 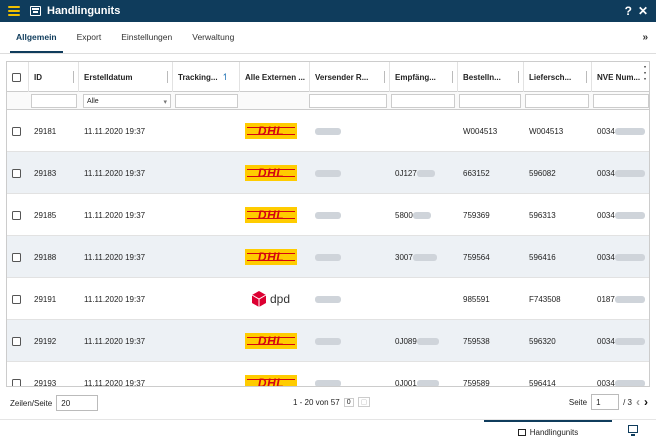 What do you see at coordinates (328, 430) in the screenshot?
I see `task-bar: Handlingunits` at bounding box center [328, 430].